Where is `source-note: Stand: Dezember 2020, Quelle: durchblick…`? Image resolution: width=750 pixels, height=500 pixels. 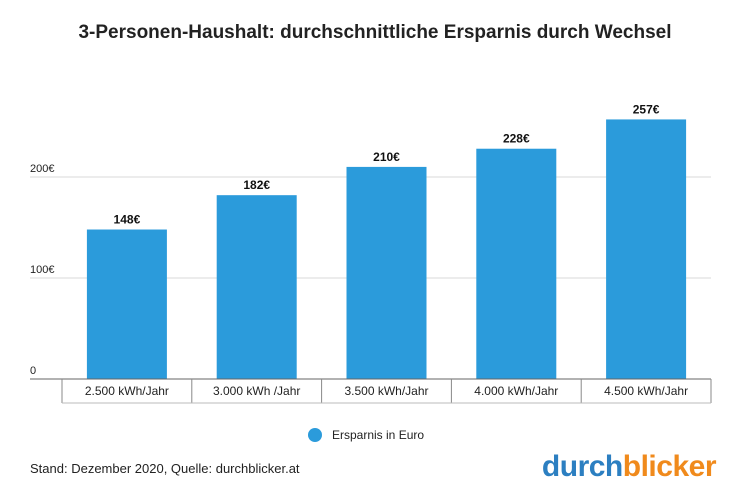
source-note: Stand: Dezember 2020, Quelle: durchblick… is located at coordinates (165, 468).